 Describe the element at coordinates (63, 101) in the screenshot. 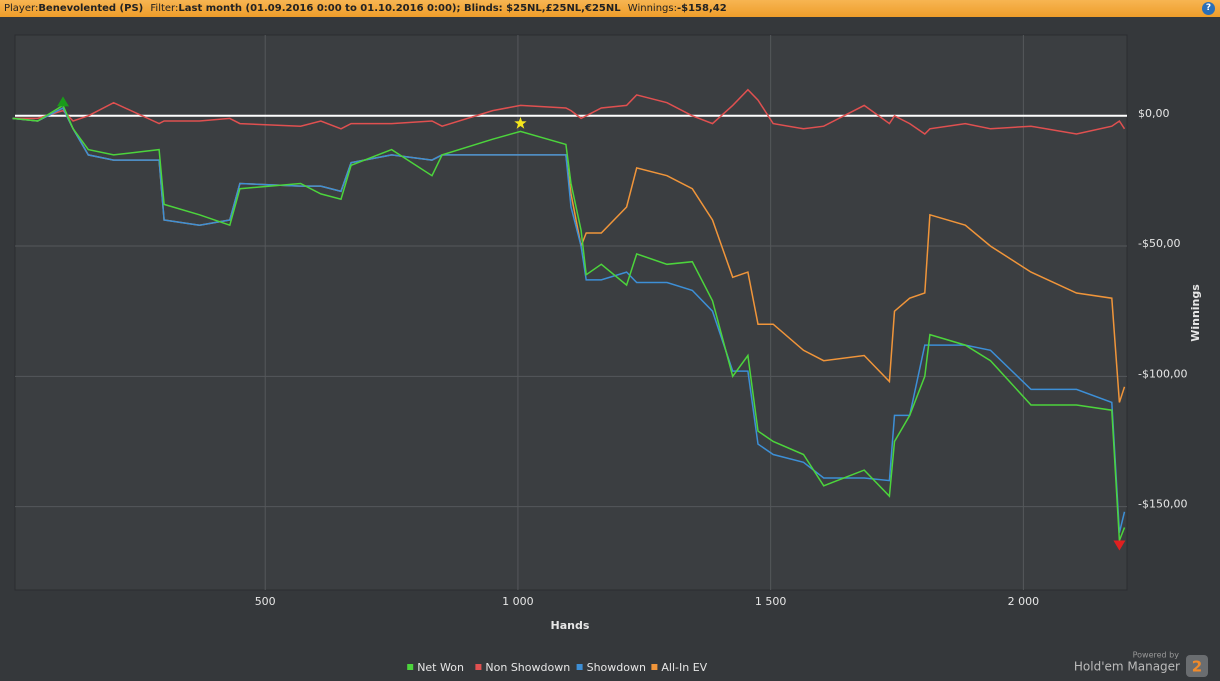

I see `max-marker` at that location.